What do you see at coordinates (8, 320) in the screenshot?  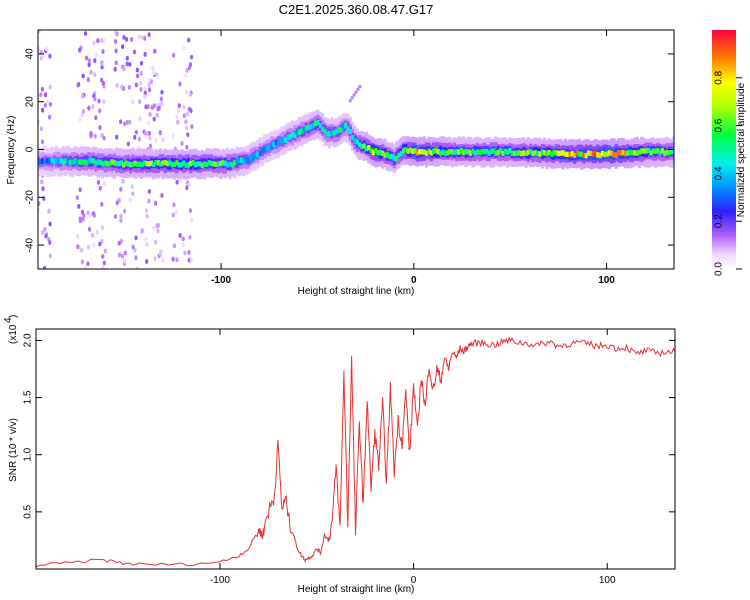 I see `snr-y-scale-exponent: 4` at bounding box center [8, 320].